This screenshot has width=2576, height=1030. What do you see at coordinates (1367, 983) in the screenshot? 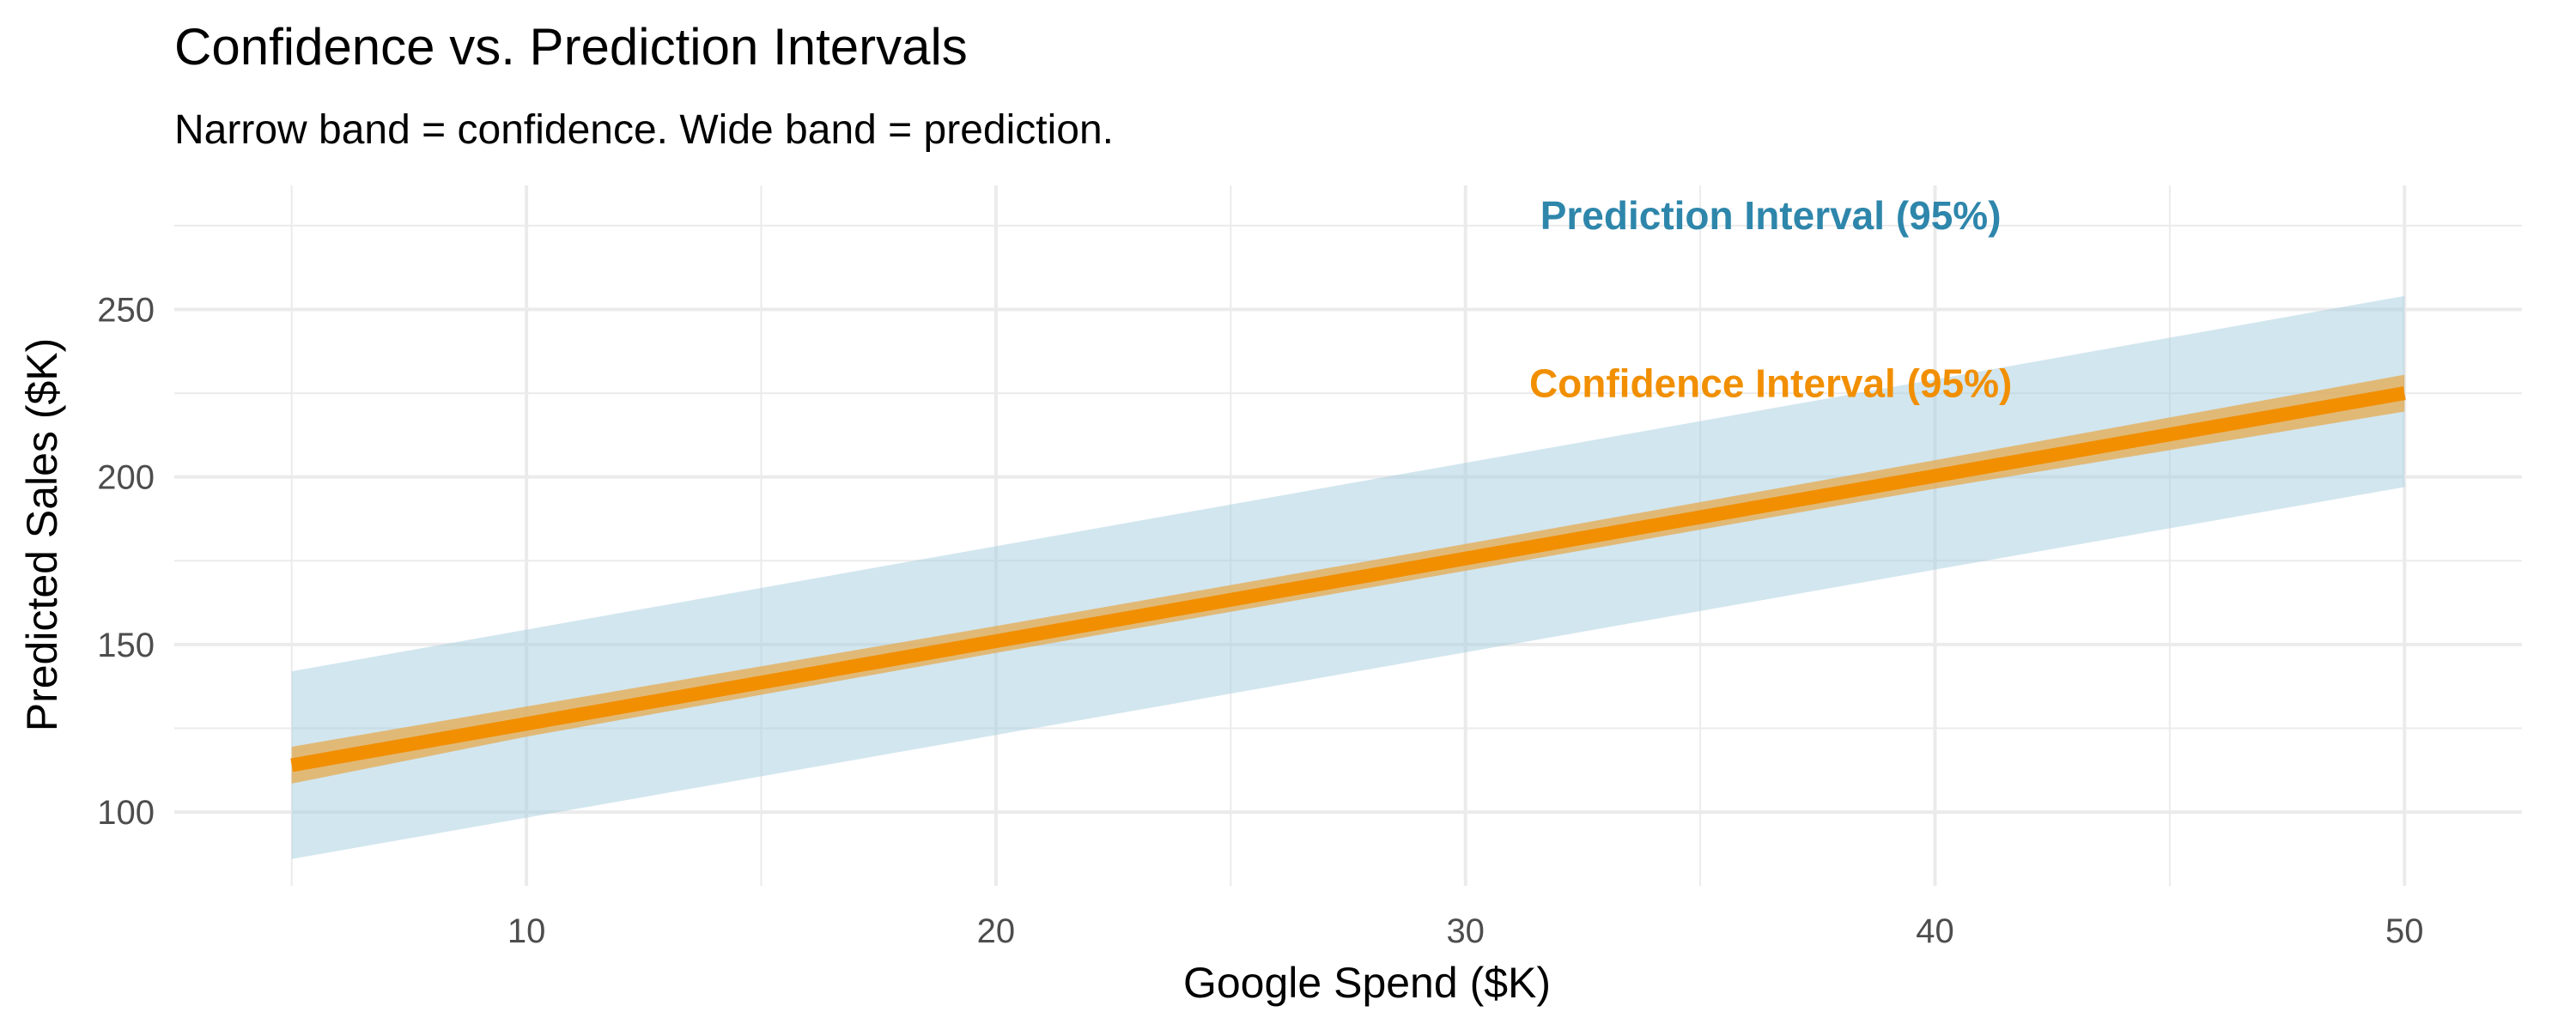
I see `x-axis-title: Google Spend ($K)` at bounding box center [1367, 983].